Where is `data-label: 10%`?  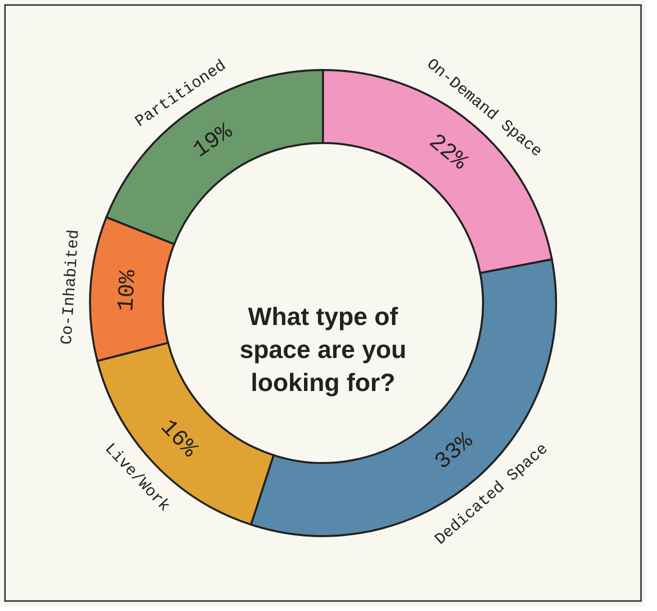
data-label: 10% is located at coordinates (127, 290).